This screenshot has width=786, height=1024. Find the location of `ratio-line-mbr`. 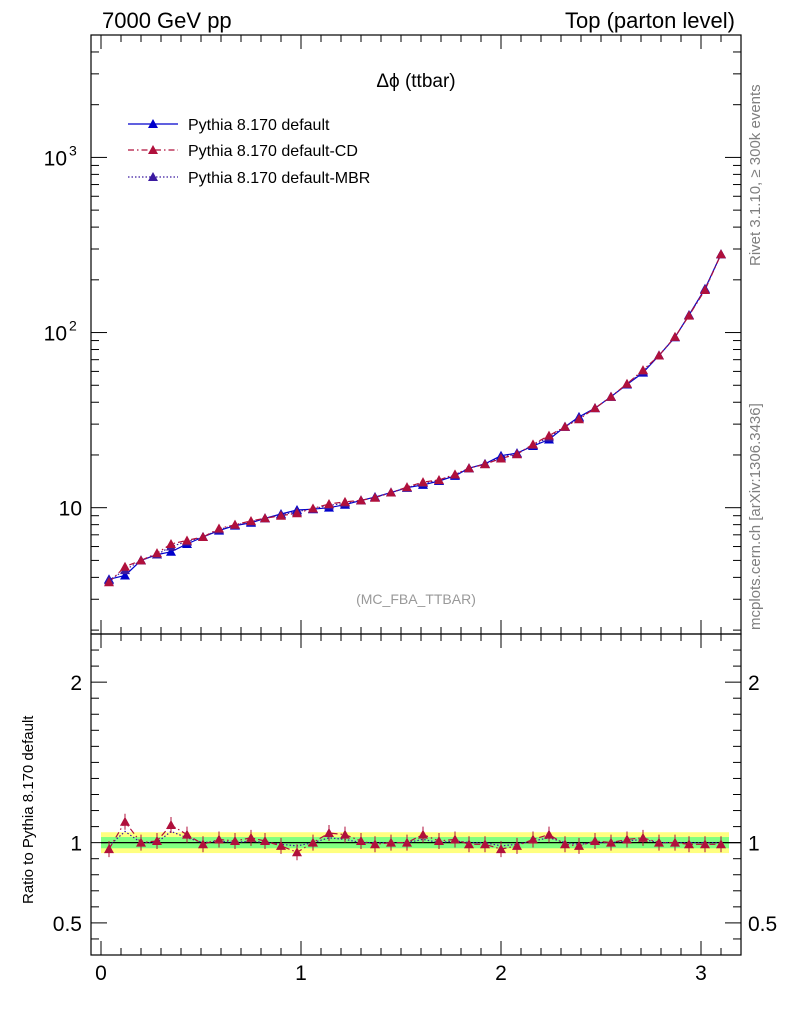

ratio-line-mbr is located at coordinates (414, 838).